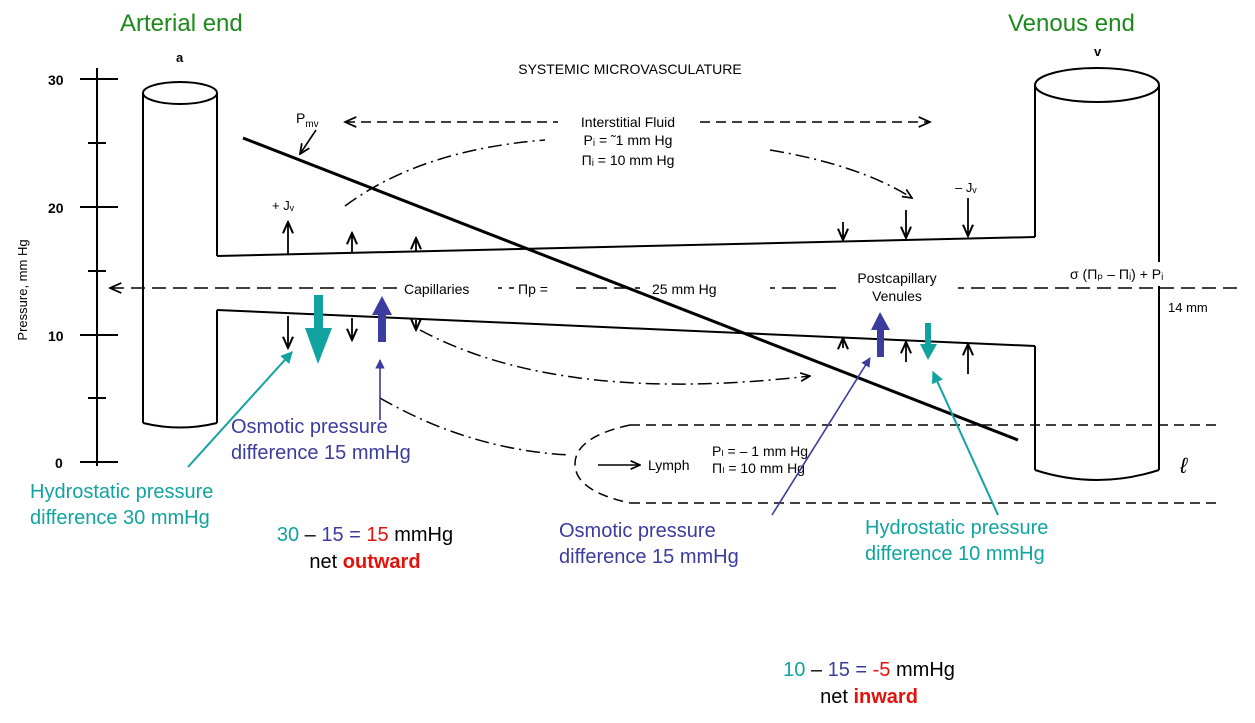  Describe the element at coordinates (377, 535) in the screenshot. I see `calc-result: 15` at that location.